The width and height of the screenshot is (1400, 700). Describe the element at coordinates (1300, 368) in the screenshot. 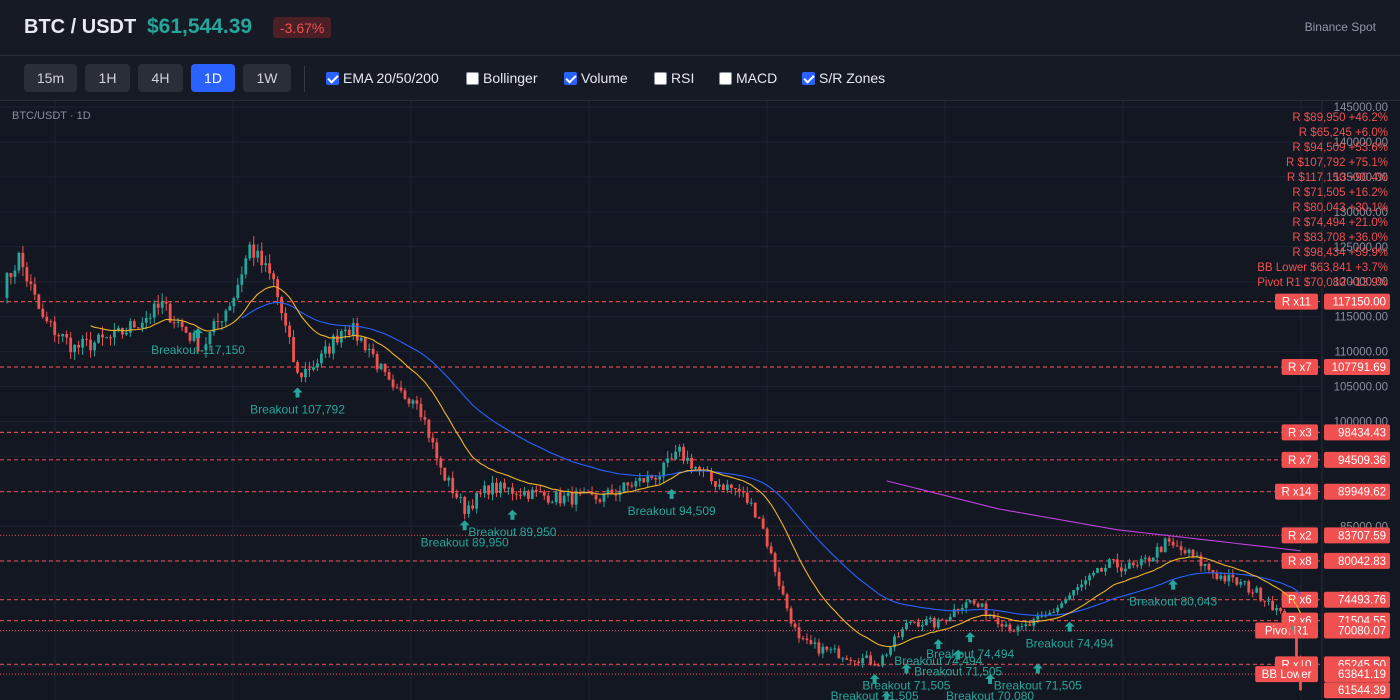

I see `sr-level-tag-label: R x7` at that location.